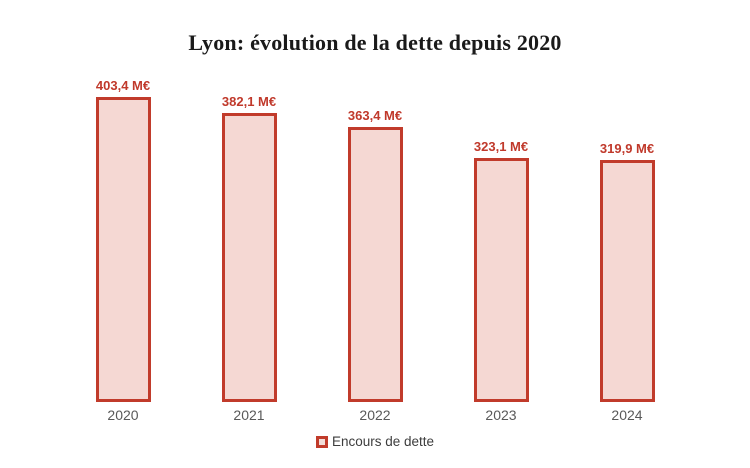 The image size is (750, 468). I want to click on x-axis-labels: 2020 2021 2022 2023 2024, so click(375, 415).